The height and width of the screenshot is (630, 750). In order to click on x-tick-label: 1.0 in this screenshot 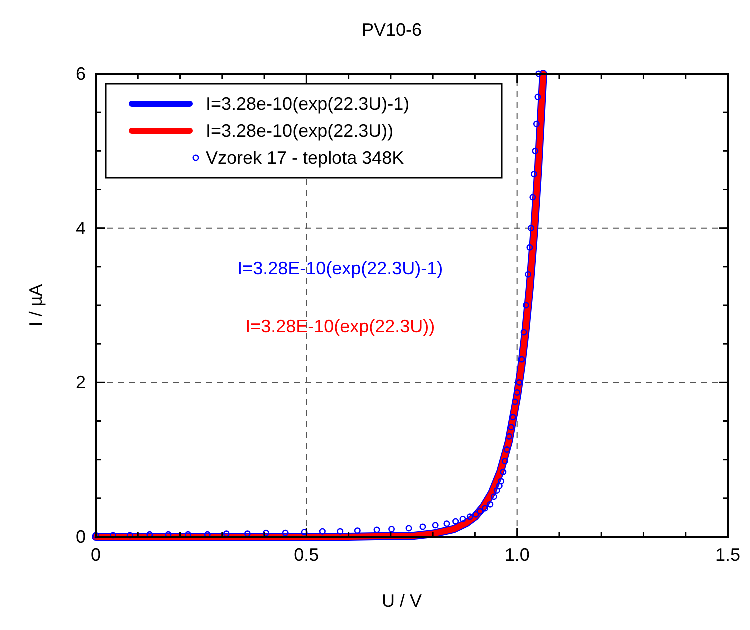, I will do `click(517, 555)`.